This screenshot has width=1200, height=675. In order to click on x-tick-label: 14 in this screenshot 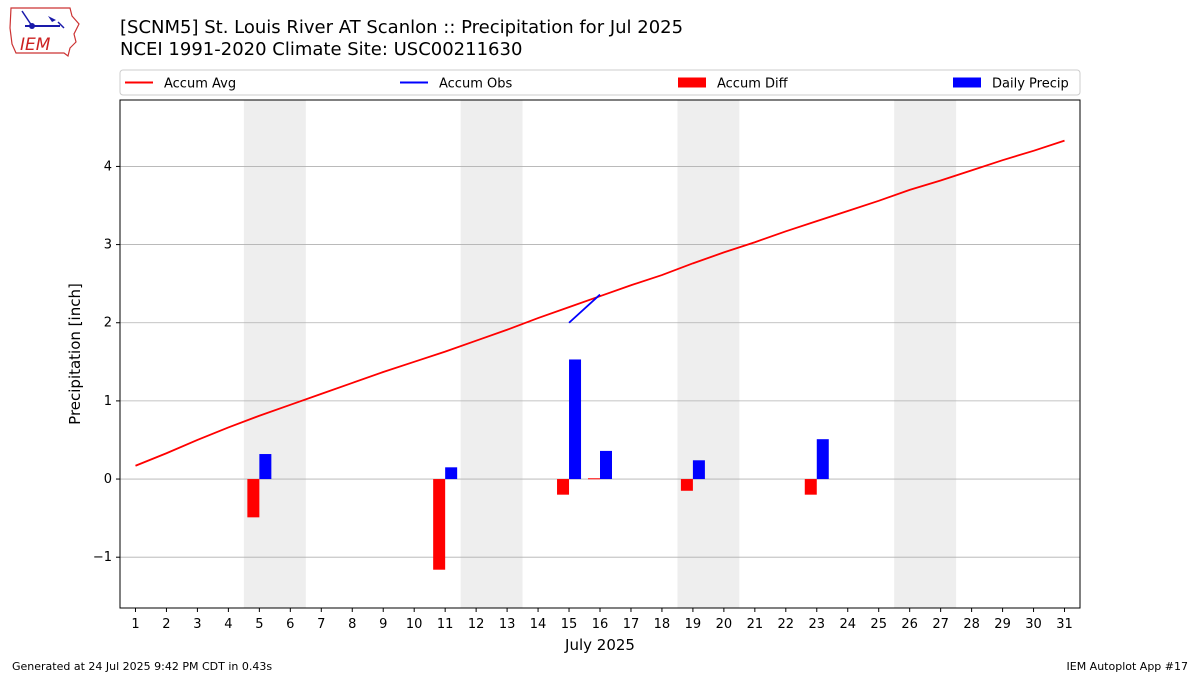, I will do `click(538, 624)`.